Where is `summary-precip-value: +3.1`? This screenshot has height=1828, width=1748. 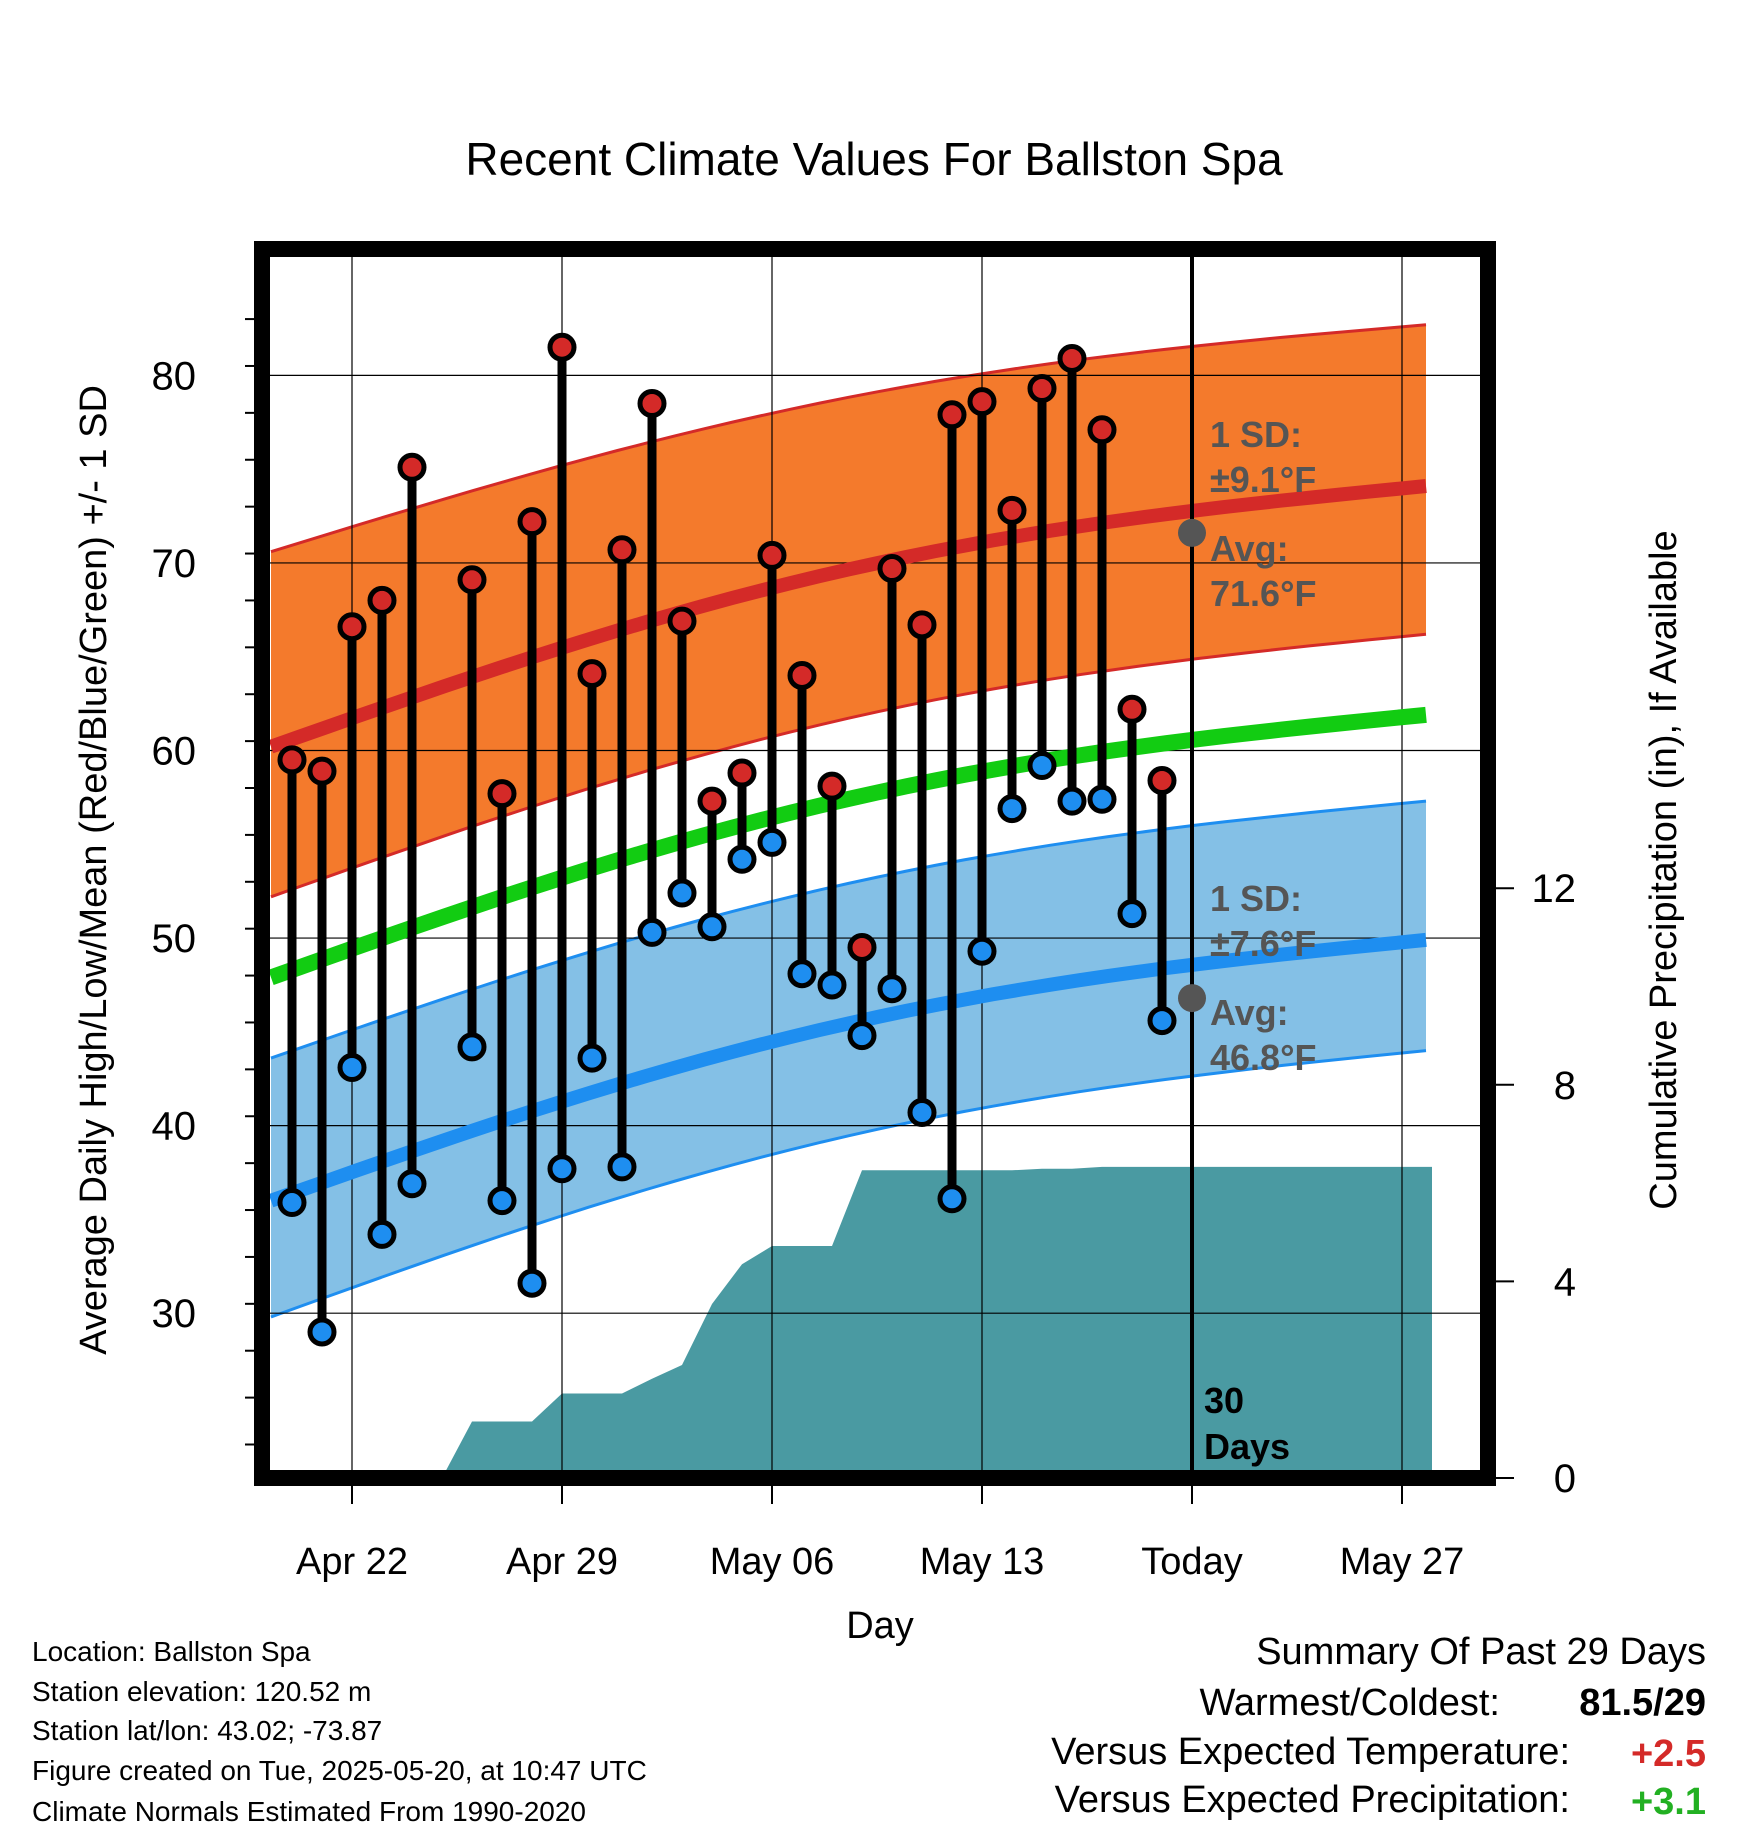
summary-precip-value: +3.1 is located at coordinates (1668, 1802).